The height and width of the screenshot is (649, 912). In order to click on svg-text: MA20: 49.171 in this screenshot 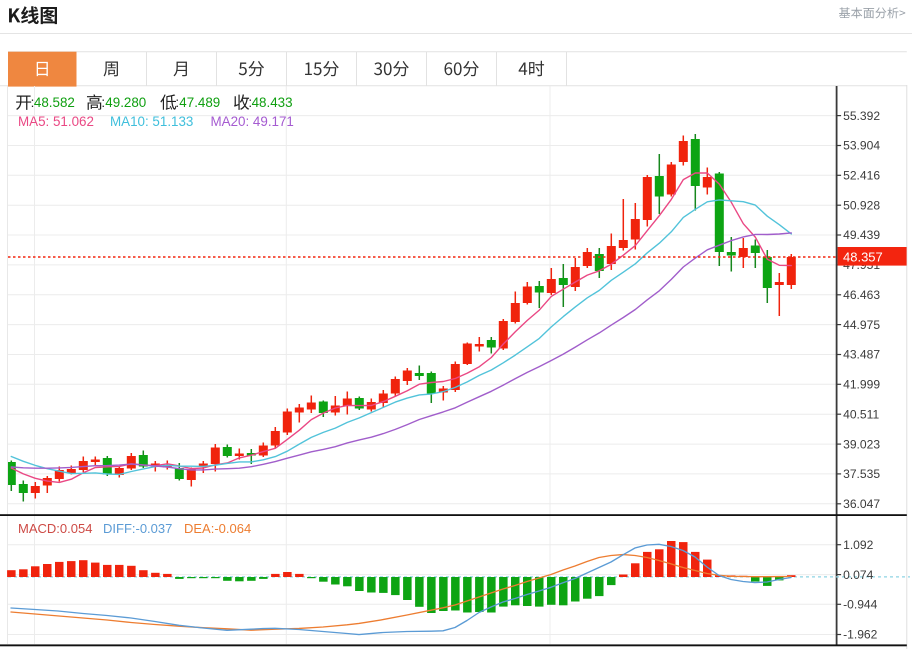, I will do `click(252, 121)`.